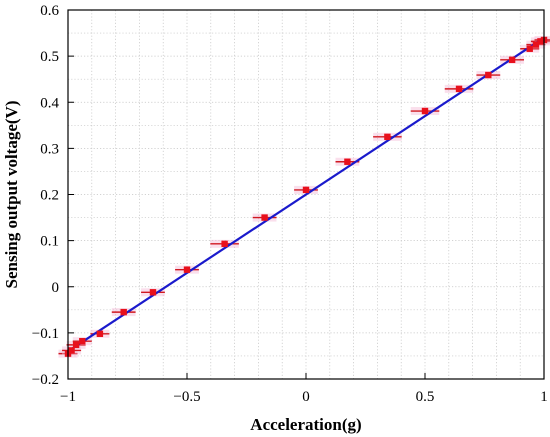 Image resolution: width=550 pixels, height=437 pixels. I want to click on x-tick-label: 0.5, so click(425, 397).